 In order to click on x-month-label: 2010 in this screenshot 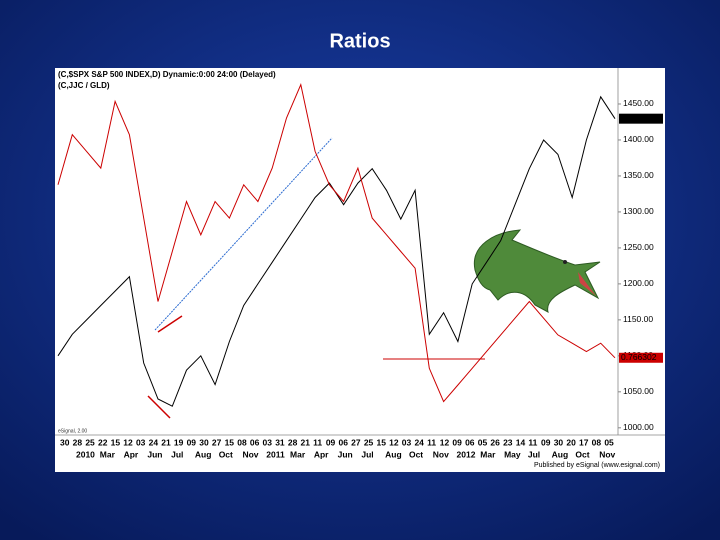, I will do `click(85, 454)`.